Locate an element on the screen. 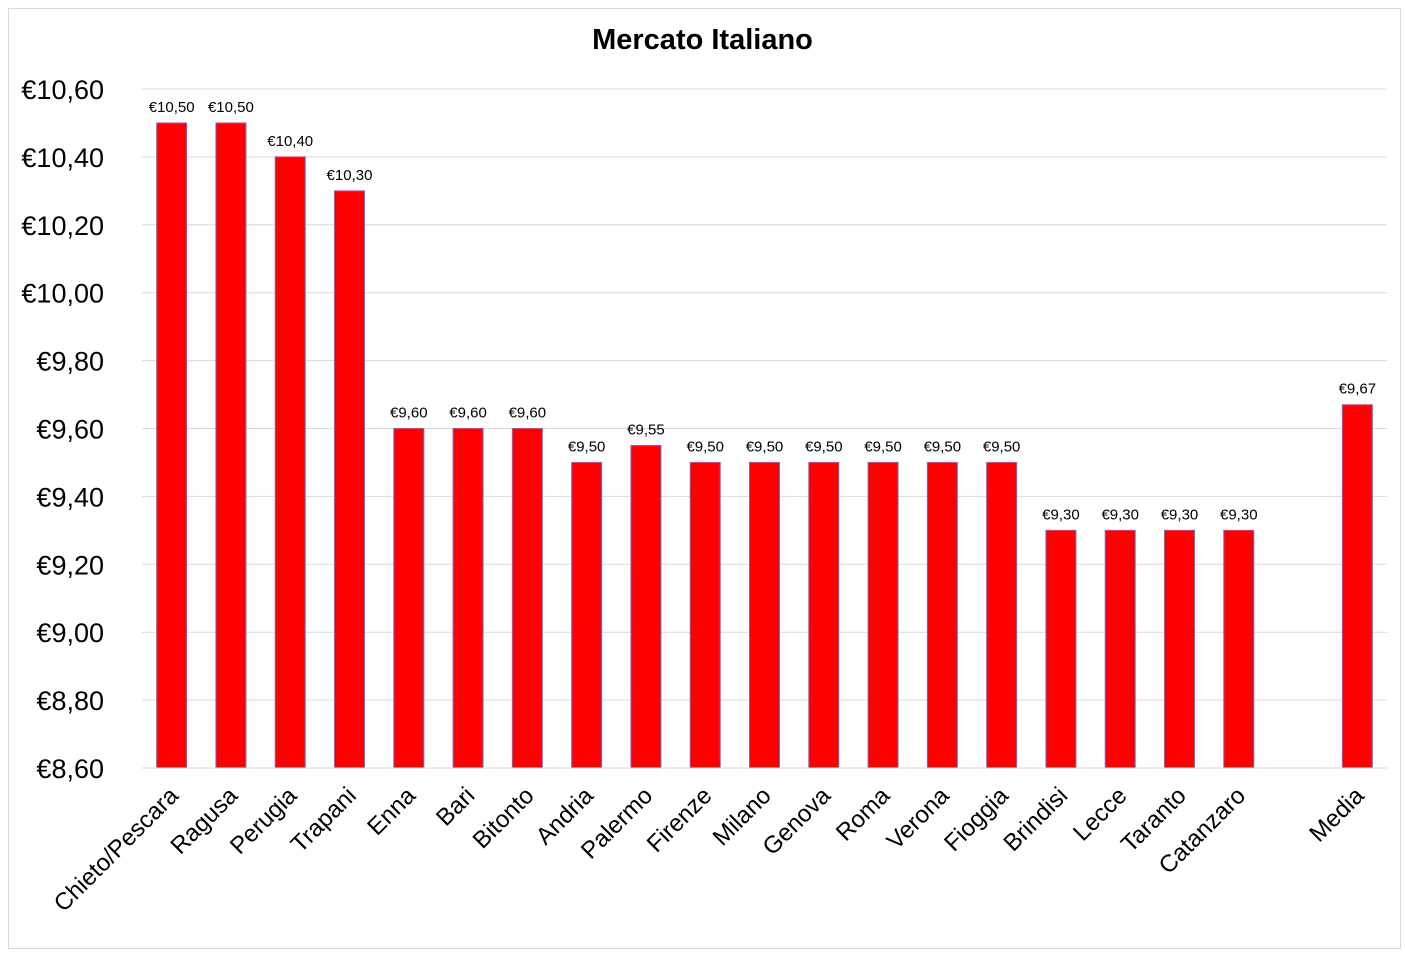 This screenshot has height=953, width=1405. data-label: €9,67 is located at coordinates (1358, 389).